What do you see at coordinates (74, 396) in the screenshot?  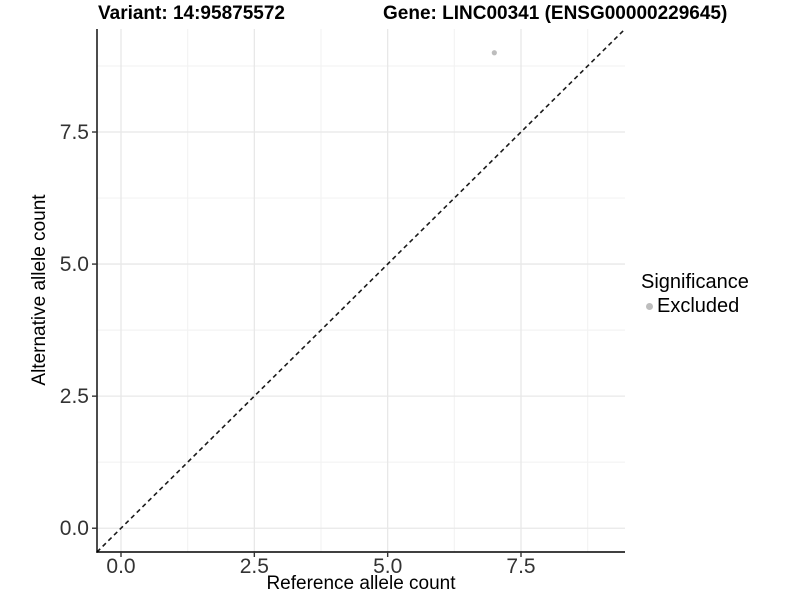 I see `y-tick-label: 2.5` at bounding box center [74, 396].